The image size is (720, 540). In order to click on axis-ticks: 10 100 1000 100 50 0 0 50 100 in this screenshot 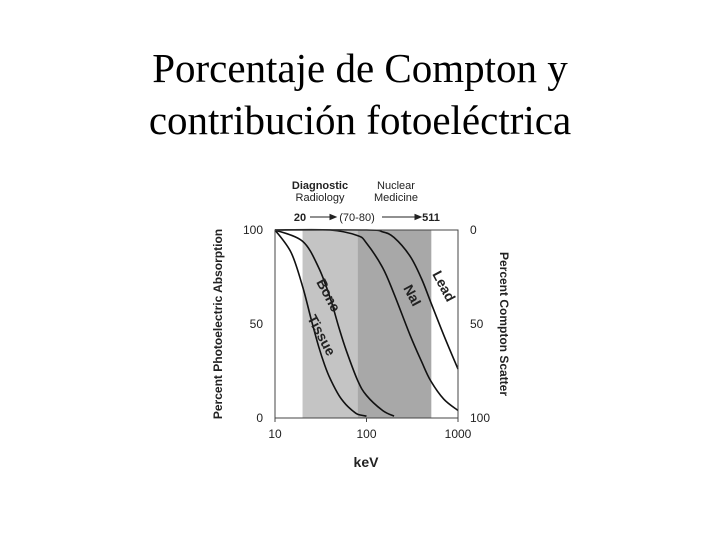, I will do `click(366, 332)`.